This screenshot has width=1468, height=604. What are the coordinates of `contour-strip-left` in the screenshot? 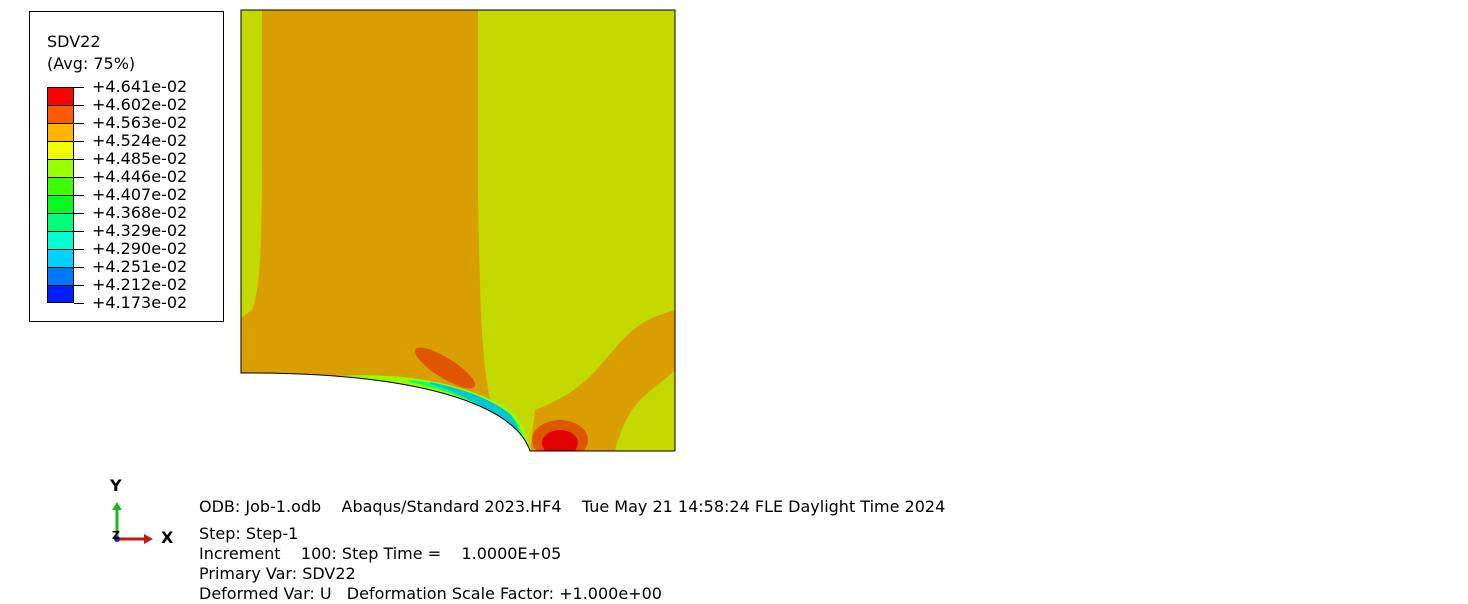 It's located at (251, 164).